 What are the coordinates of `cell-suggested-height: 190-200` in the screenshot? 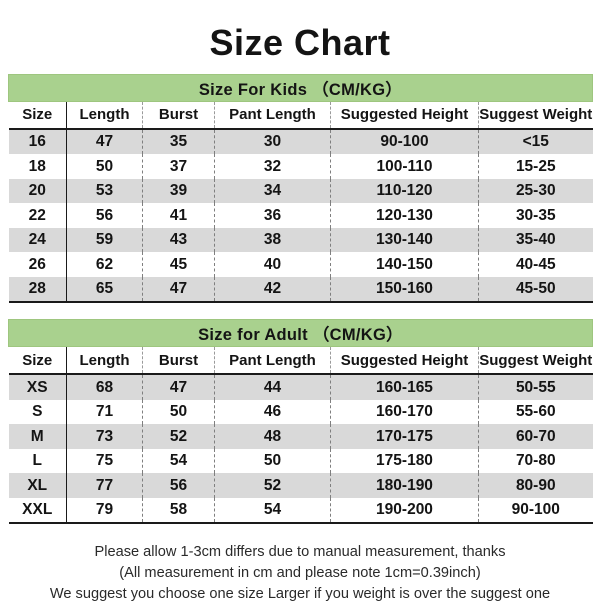 It's located at (404, 511).